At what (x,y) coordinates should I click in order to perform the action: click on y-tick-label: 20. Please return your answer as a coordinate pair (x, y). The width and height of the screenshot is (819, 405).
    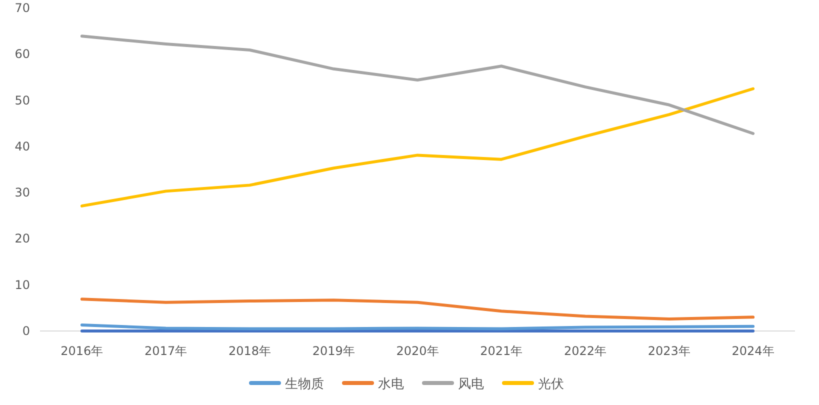
    Looking at the image, I should click on (22, 239).